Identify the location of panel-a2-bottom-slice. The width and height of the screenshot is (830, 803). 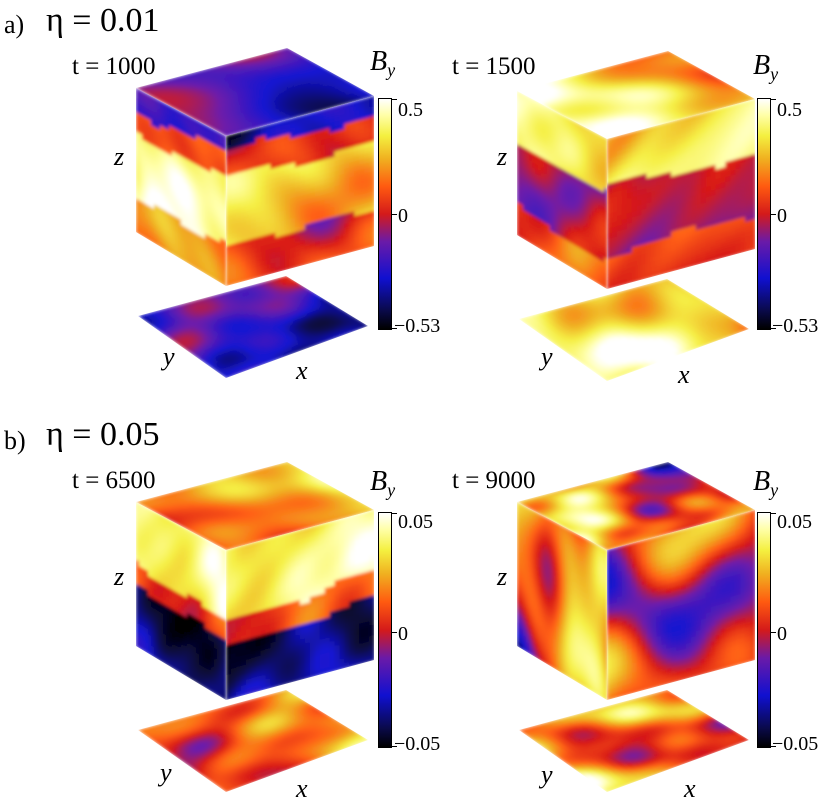
(634, 330).